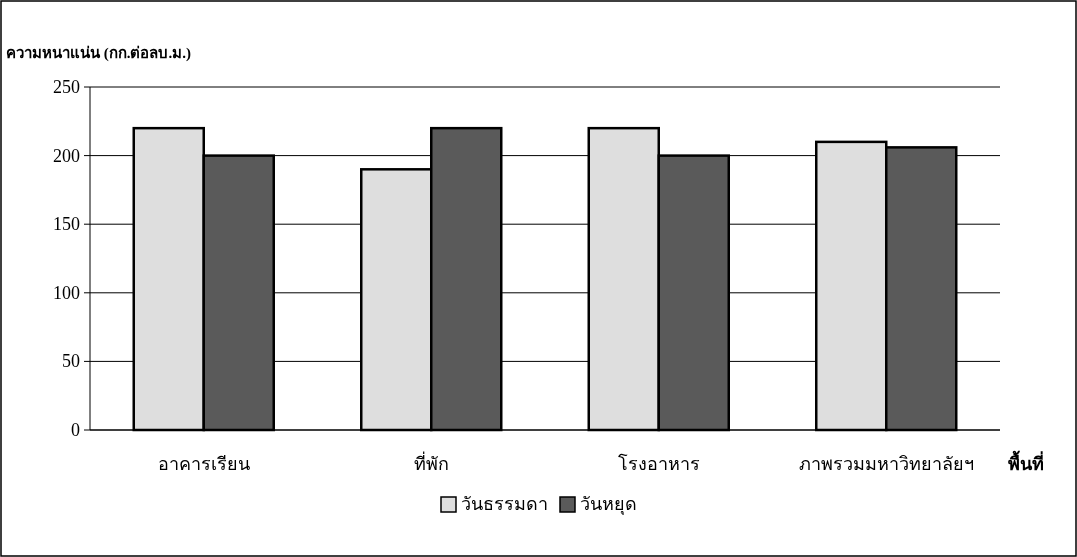 Image resolution: width=1077 pixels, height=557 pixels. Describe the element at coordinates (886, 464) in the screenshot. I see `x-tick-label: ภาพรวมมหาวิทยาลัยฯ` at that location.